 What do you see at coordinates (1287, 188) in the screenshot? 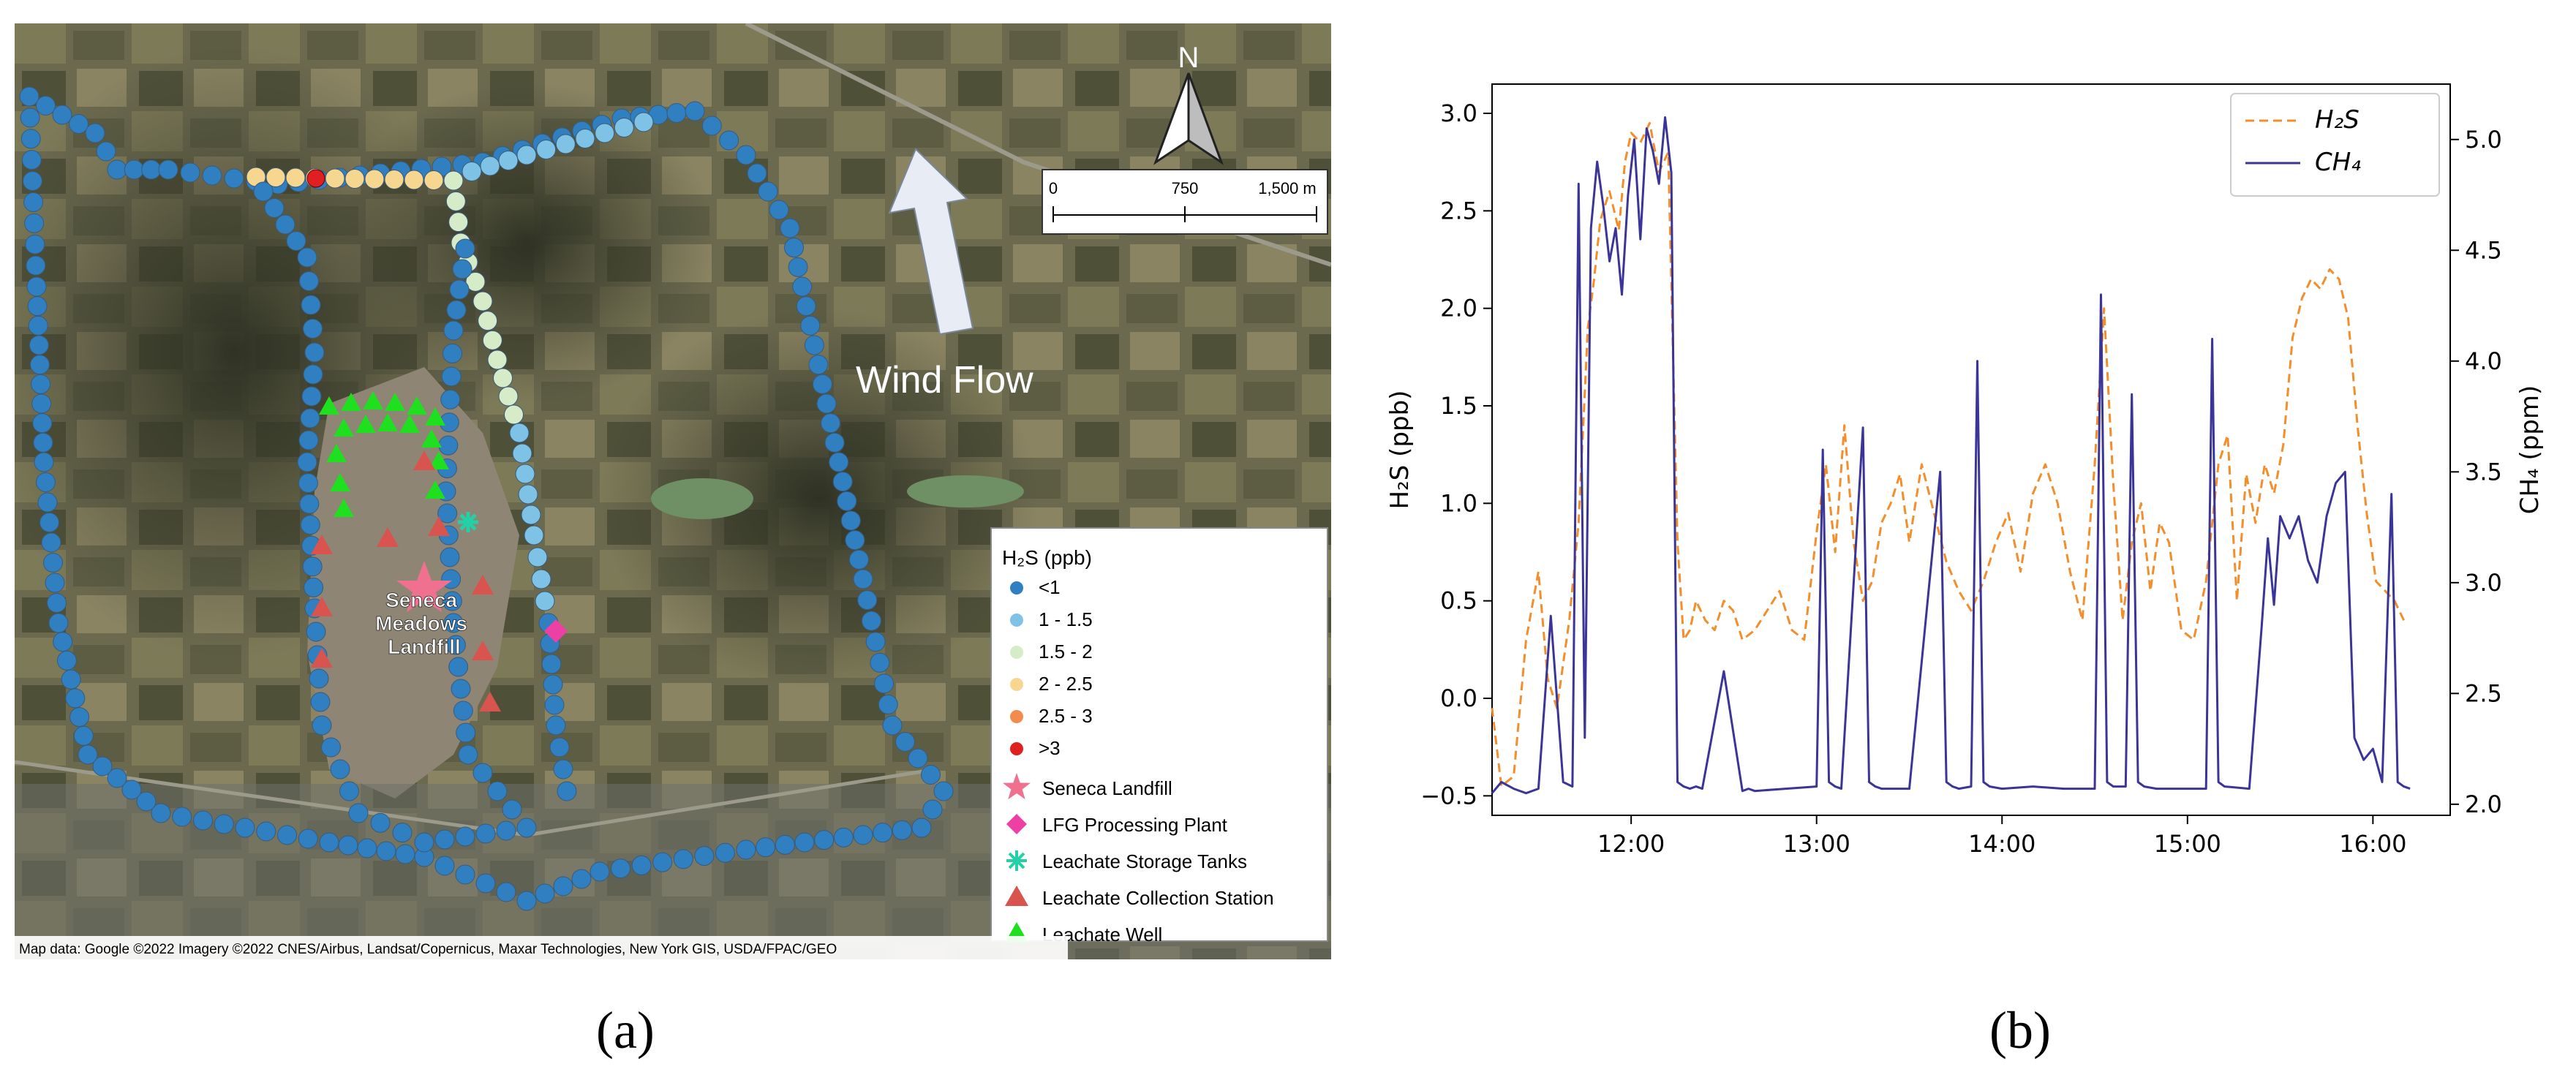
I see `scale-tick-label: 1,500 m` at bounding box center [1287, 188].